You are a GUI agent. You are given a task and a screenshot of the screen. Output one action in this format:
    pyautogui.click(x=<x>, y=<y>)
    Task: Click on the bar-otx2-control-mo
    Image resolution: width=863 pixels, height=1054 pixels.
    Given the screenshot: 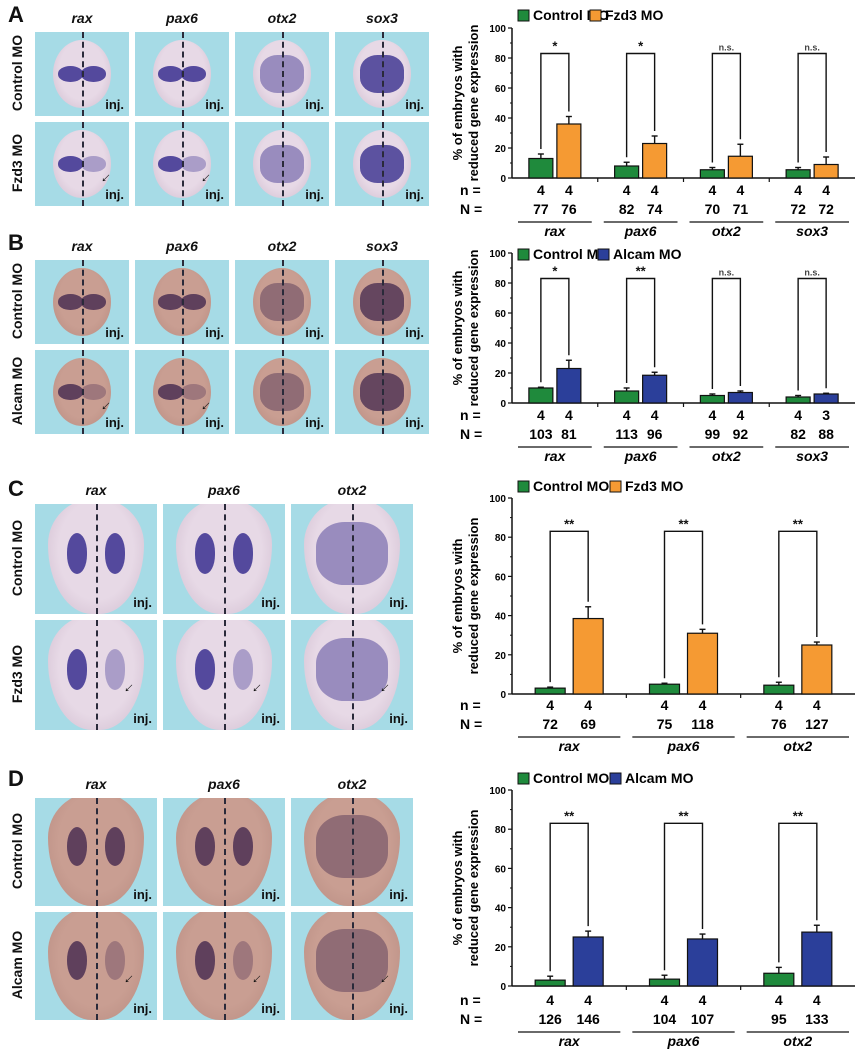 What is the action you would take?
    pyautogui.click(x=712, y=399)
    